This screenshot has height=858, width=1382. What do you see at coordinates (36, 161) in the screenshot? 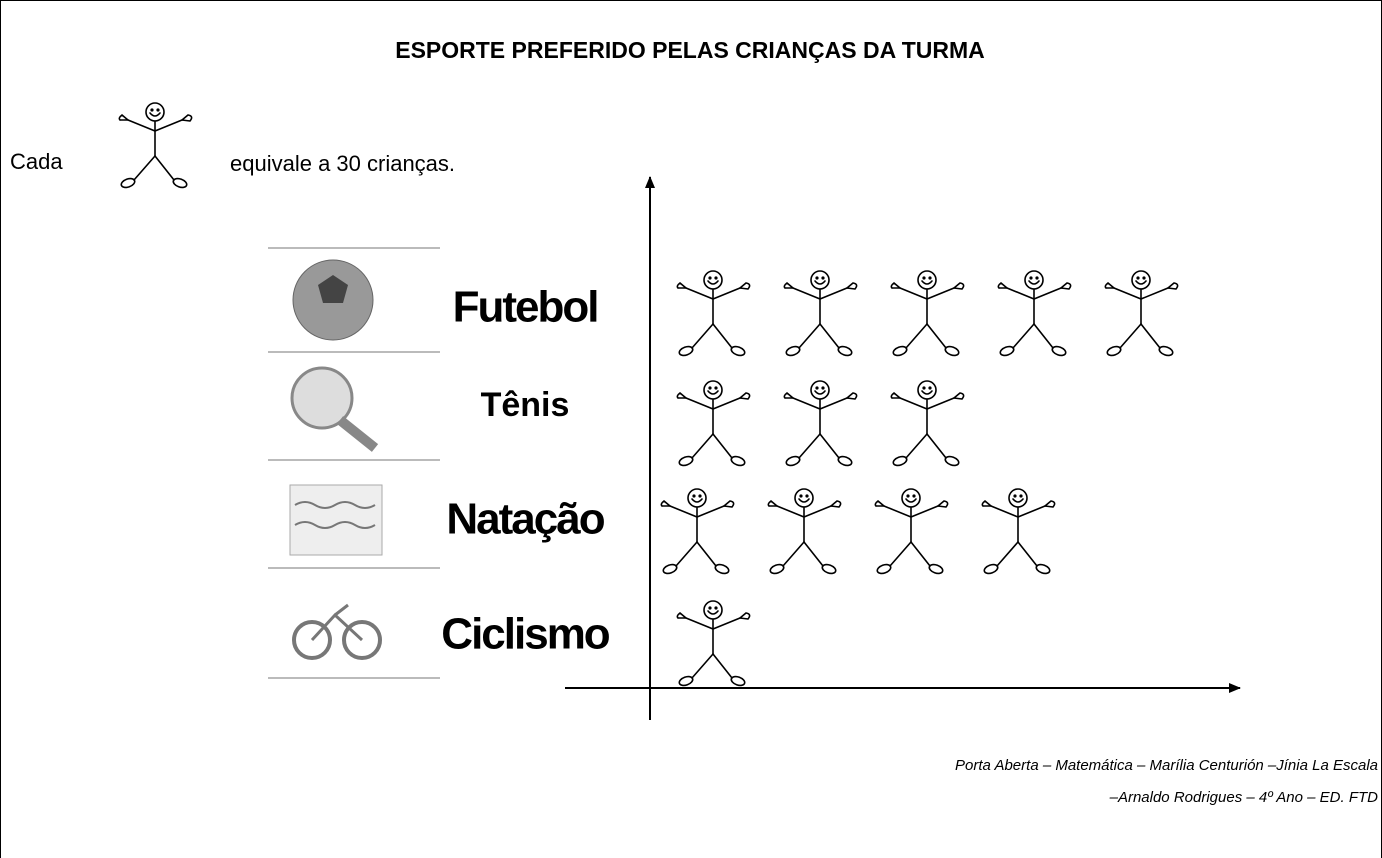
I see `legend-prefix: Cada` at bounding box center [36, 161].